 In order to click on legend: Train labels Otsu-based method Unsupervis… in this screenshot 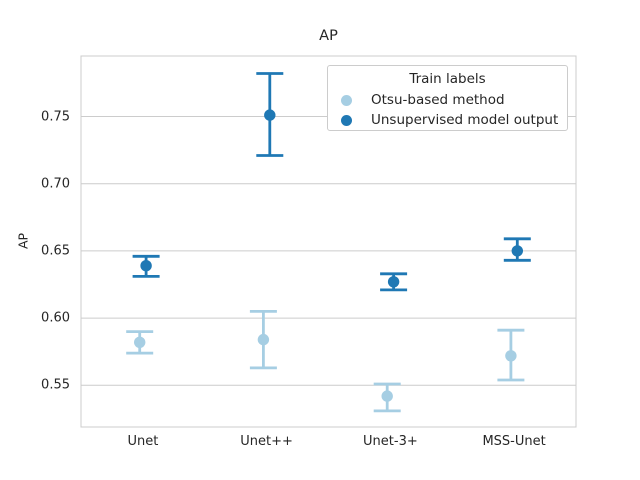, I will do `click(447, 98)`.